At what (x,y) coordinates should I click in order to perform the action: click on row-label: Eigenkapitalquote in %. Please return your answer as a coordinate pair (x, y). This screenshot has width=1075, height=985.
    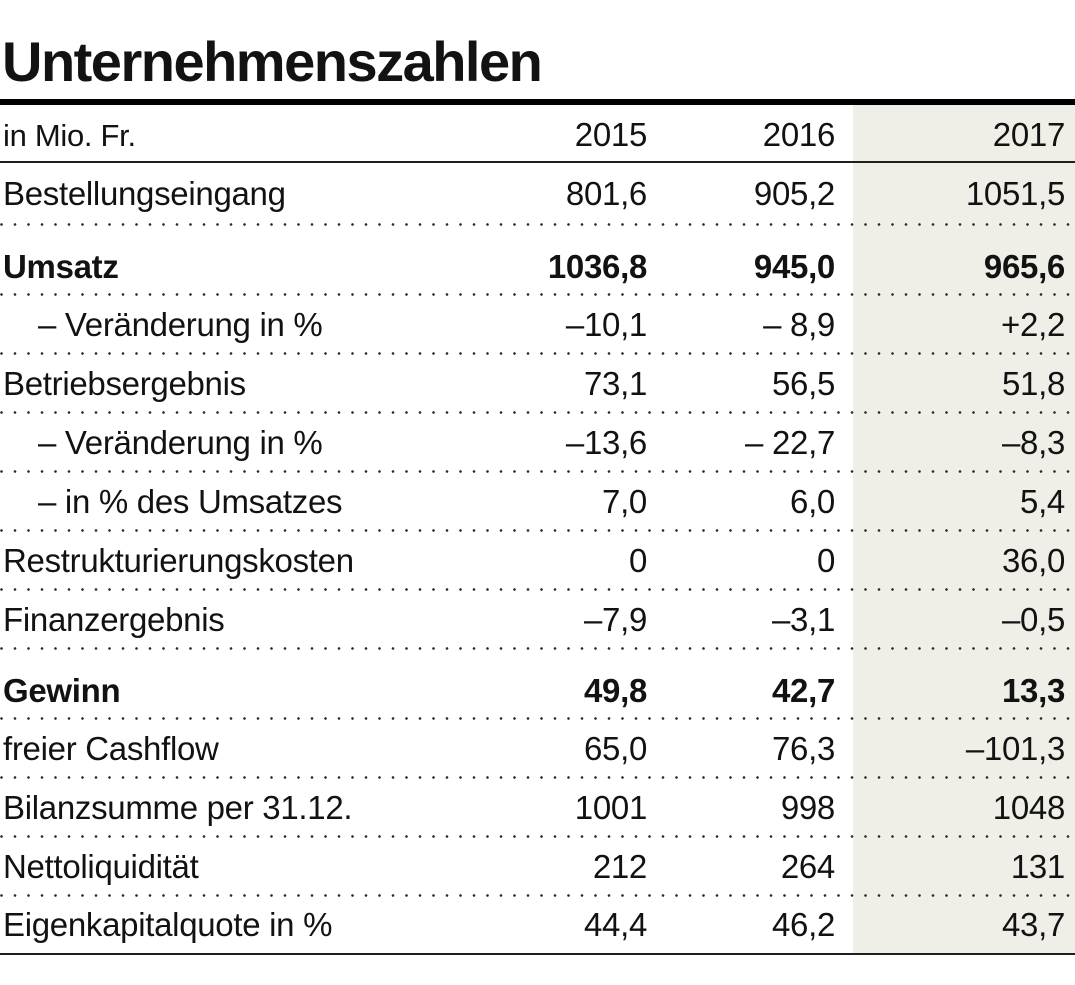
    Looking at the image, I should click on (168, 924).